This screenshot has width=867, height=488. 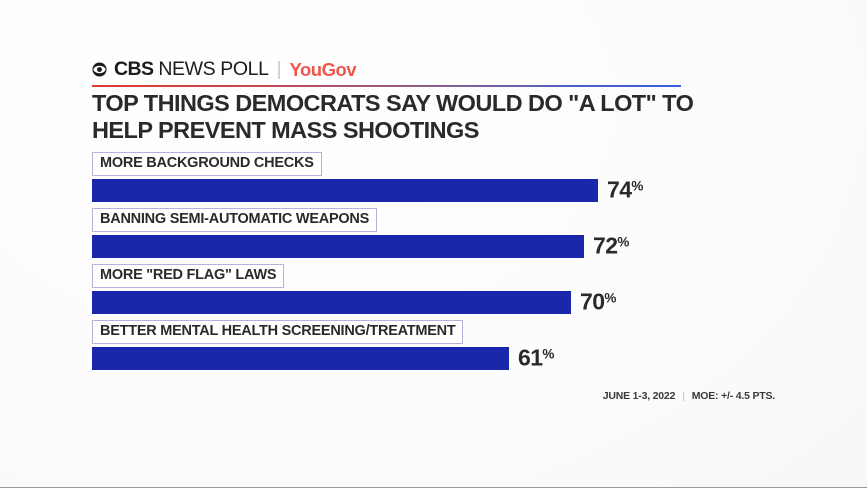 What do you see at coordinates (207, 164) in the screenshot?
I see `bar-label: MORE BACKGROUND CHECKS` at bounding box center [207, 164].